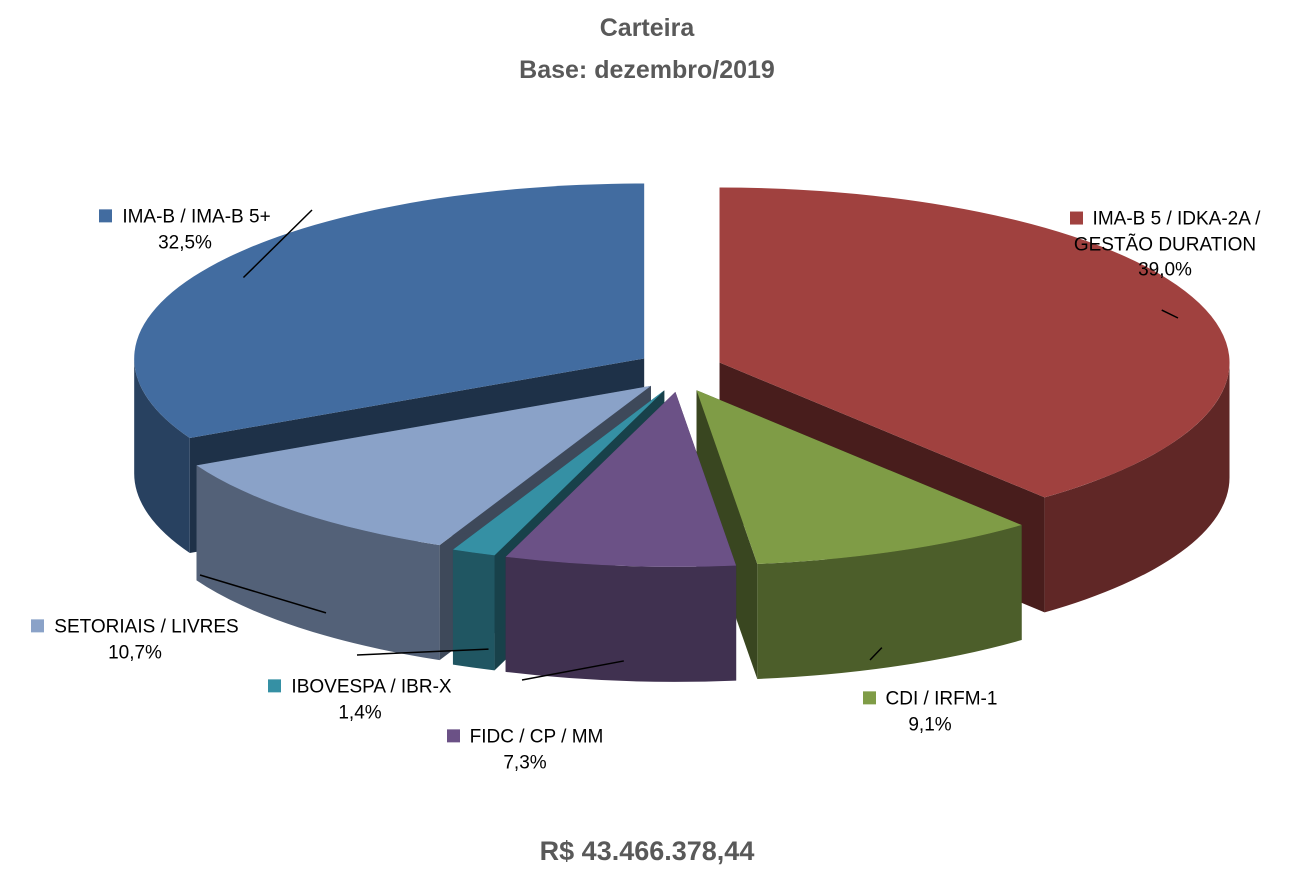 This screenshot has height=872, width=1294. I want to click on data-label: SETORIAIS / LIVRES 10,7%, so click(135, 639).